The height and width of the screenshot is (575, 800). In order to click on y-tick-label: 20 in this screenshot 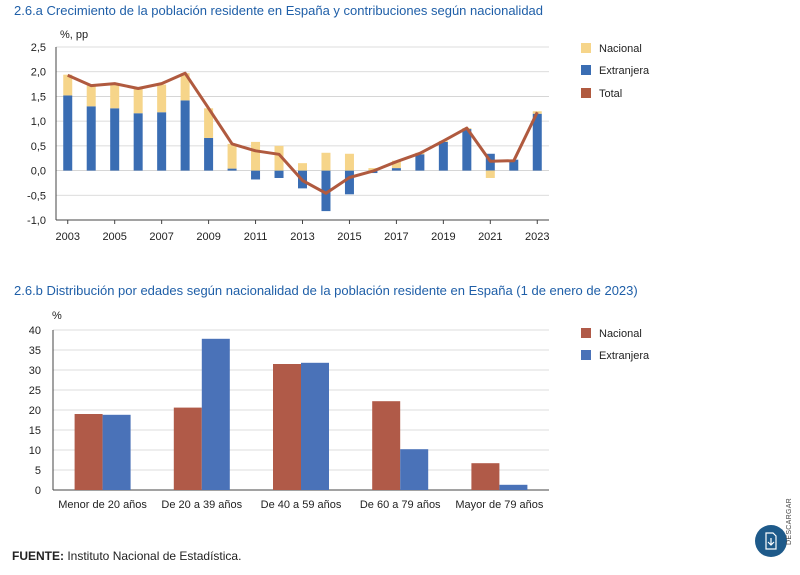, I will do `click(35, 411)`.